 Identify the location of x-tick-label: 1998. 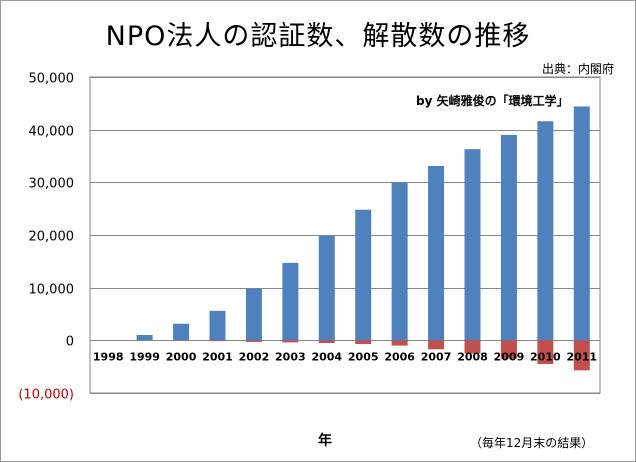
(108, 356).